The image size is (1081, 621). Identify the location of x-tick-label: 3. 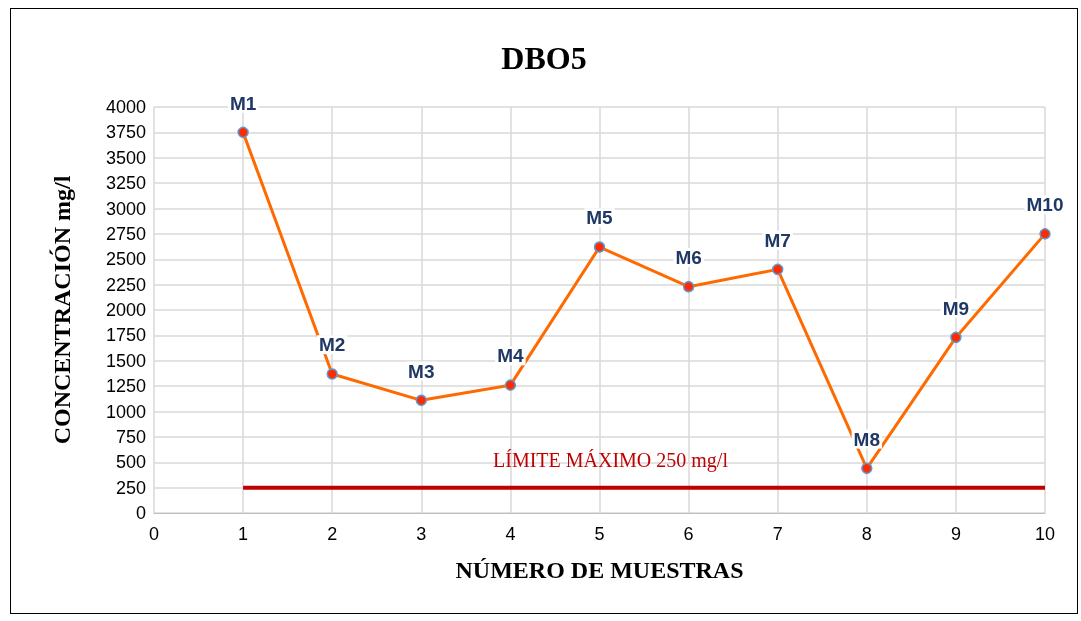
(421, 534).